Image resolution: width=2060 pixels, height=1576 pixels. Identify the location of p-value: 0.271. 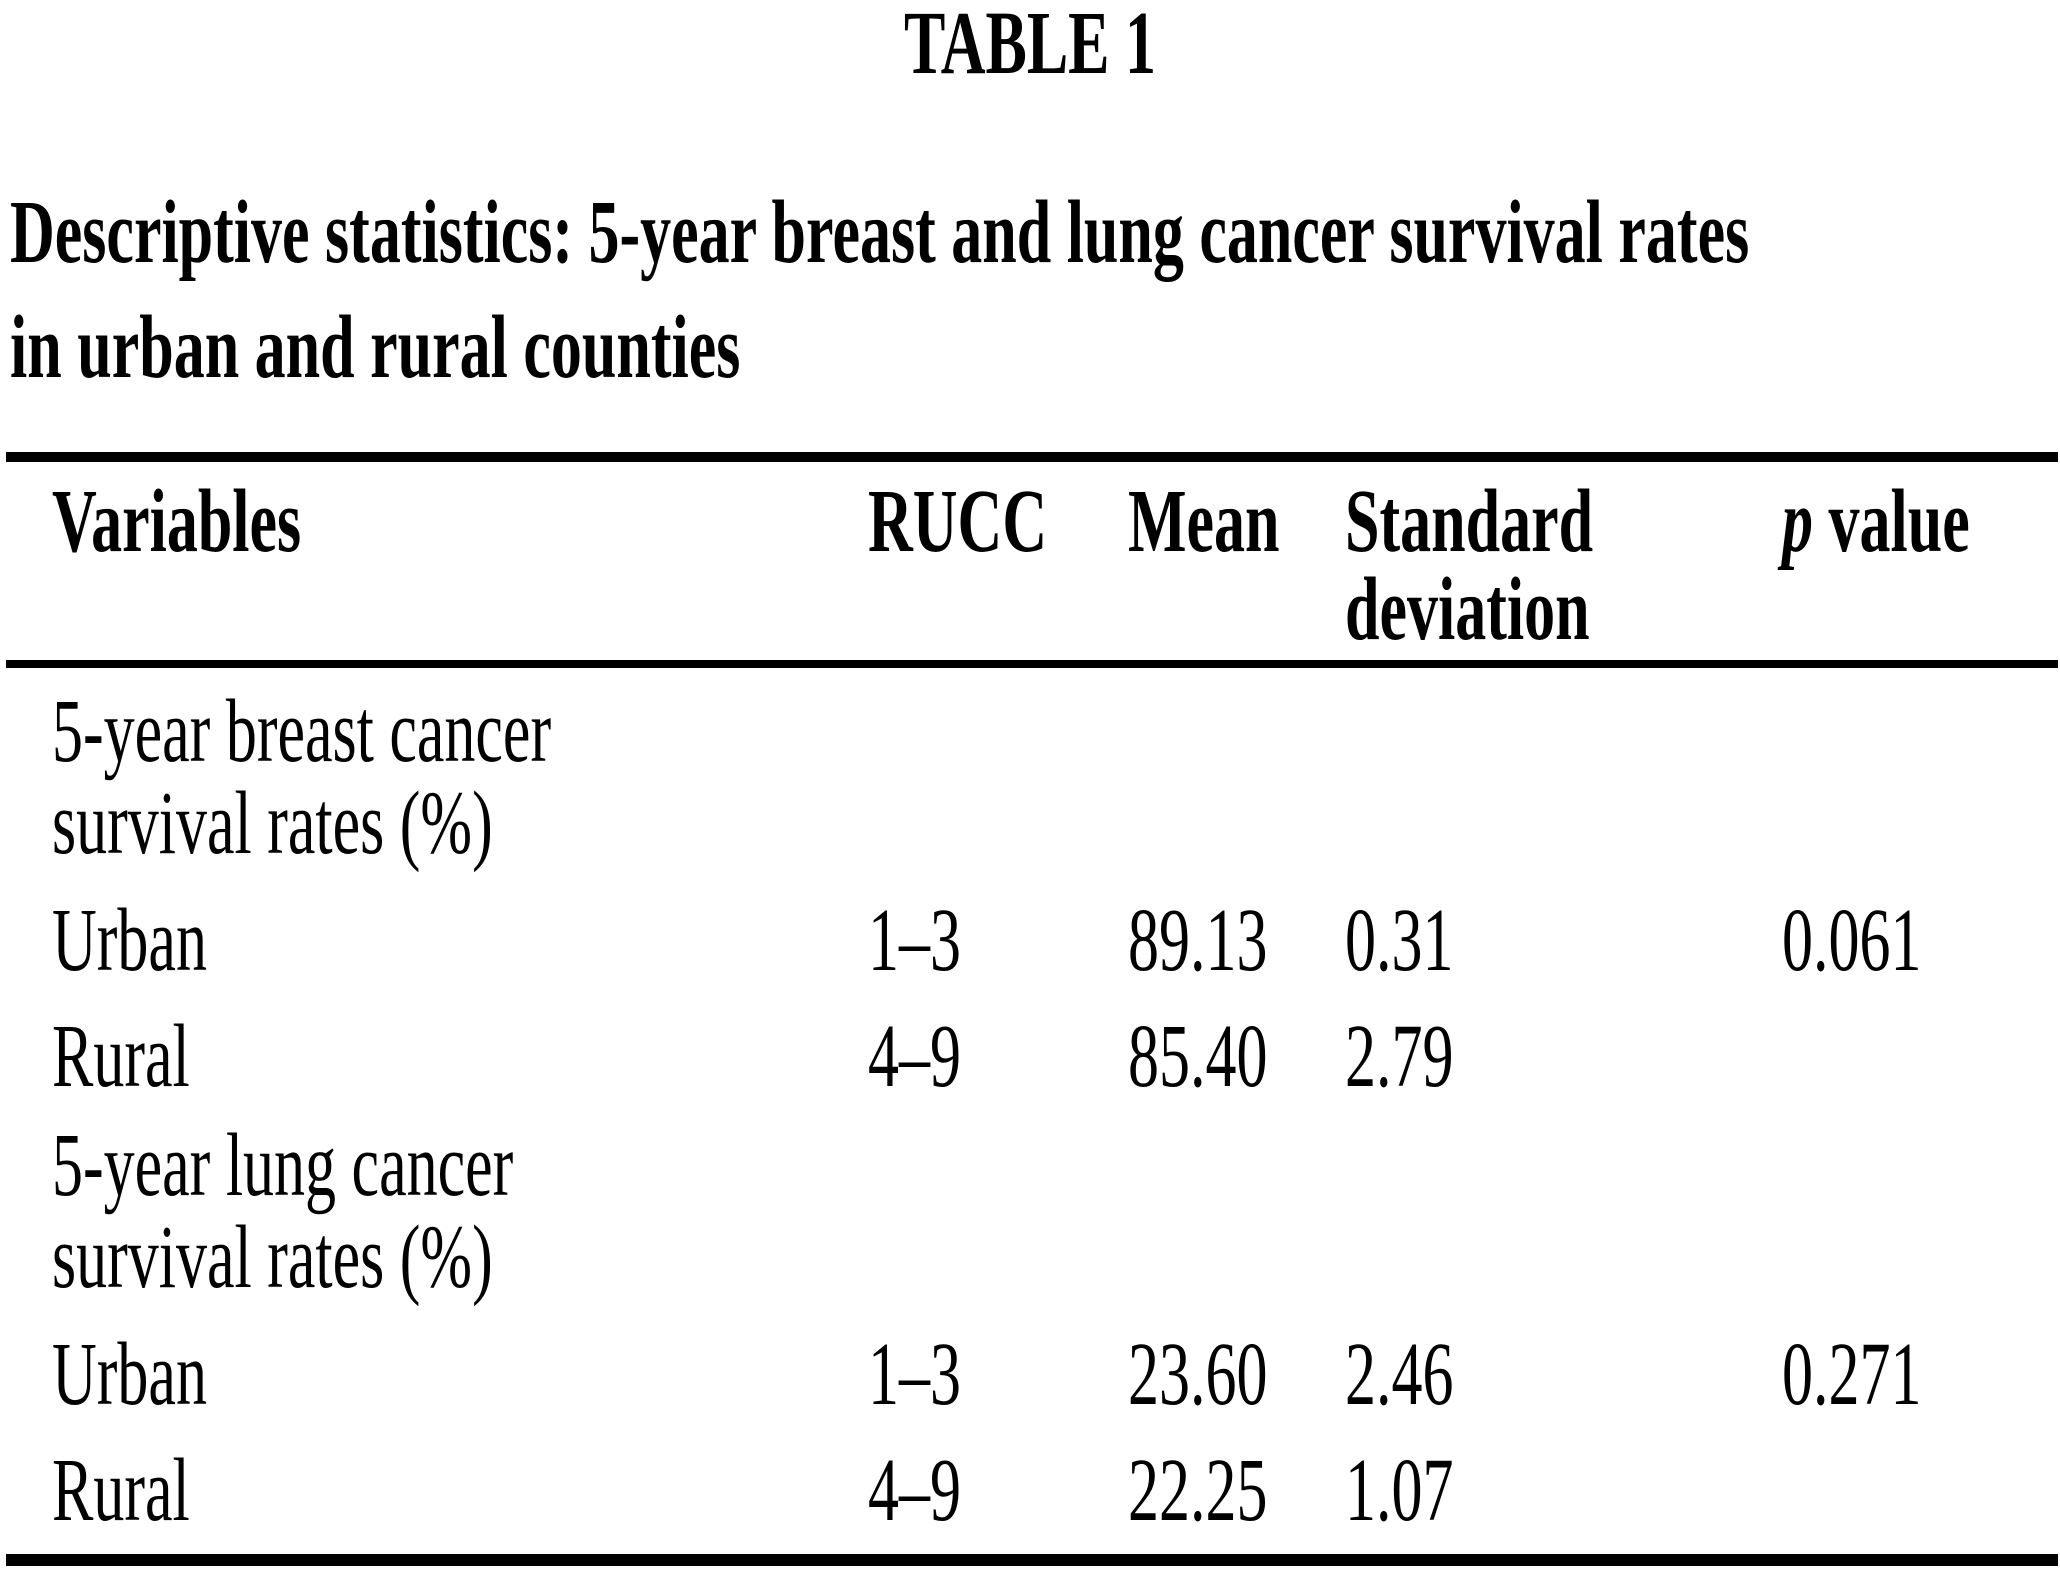
(1852, 1375).